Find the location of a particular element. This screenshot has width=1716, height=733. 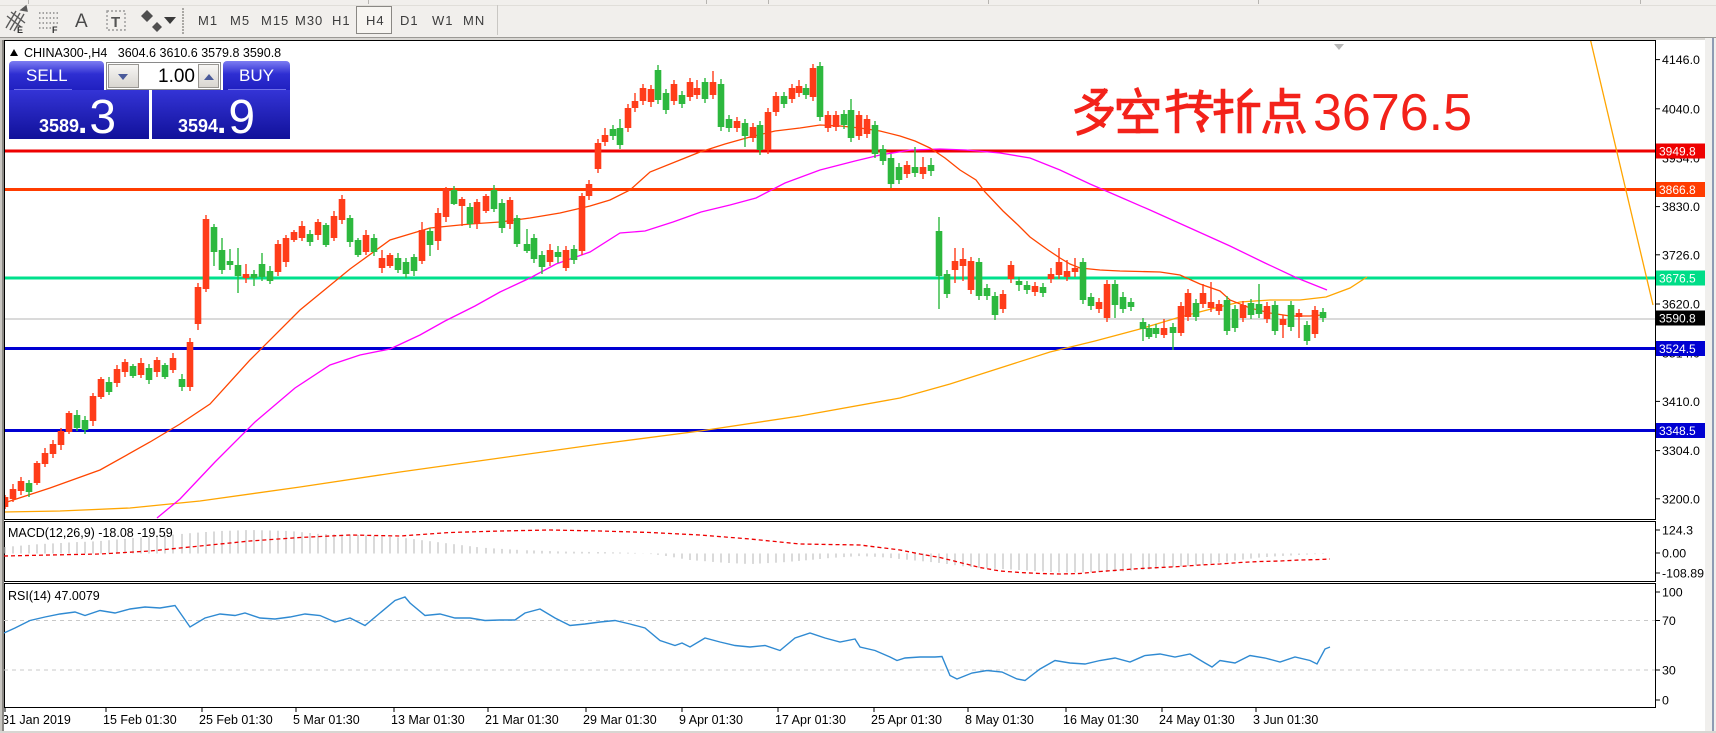

svg-text: 9 Apr 01:30 is located at coordinates (711, 720).